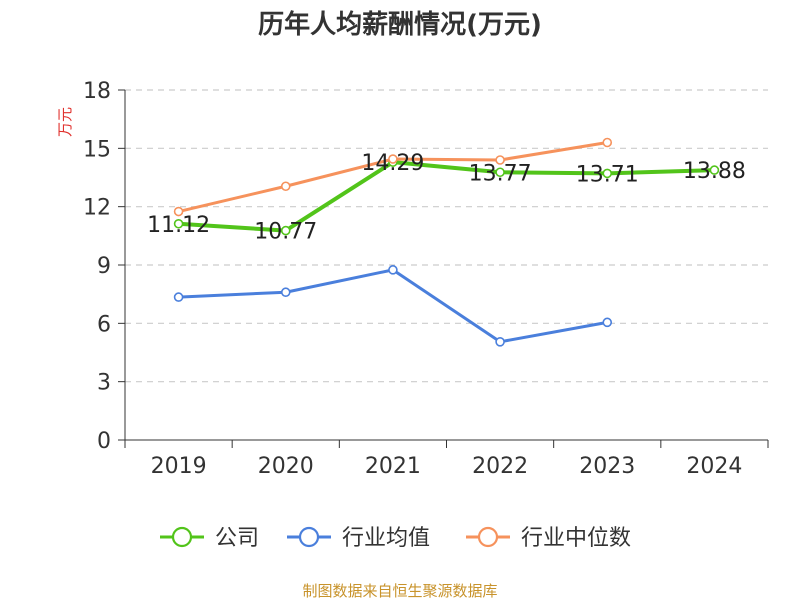  What do you see at coordinates (399, 591) in the screenshot?
I see `source-note: 制图数据来自恒生聚源数据库` at bounding box center [399, 591].